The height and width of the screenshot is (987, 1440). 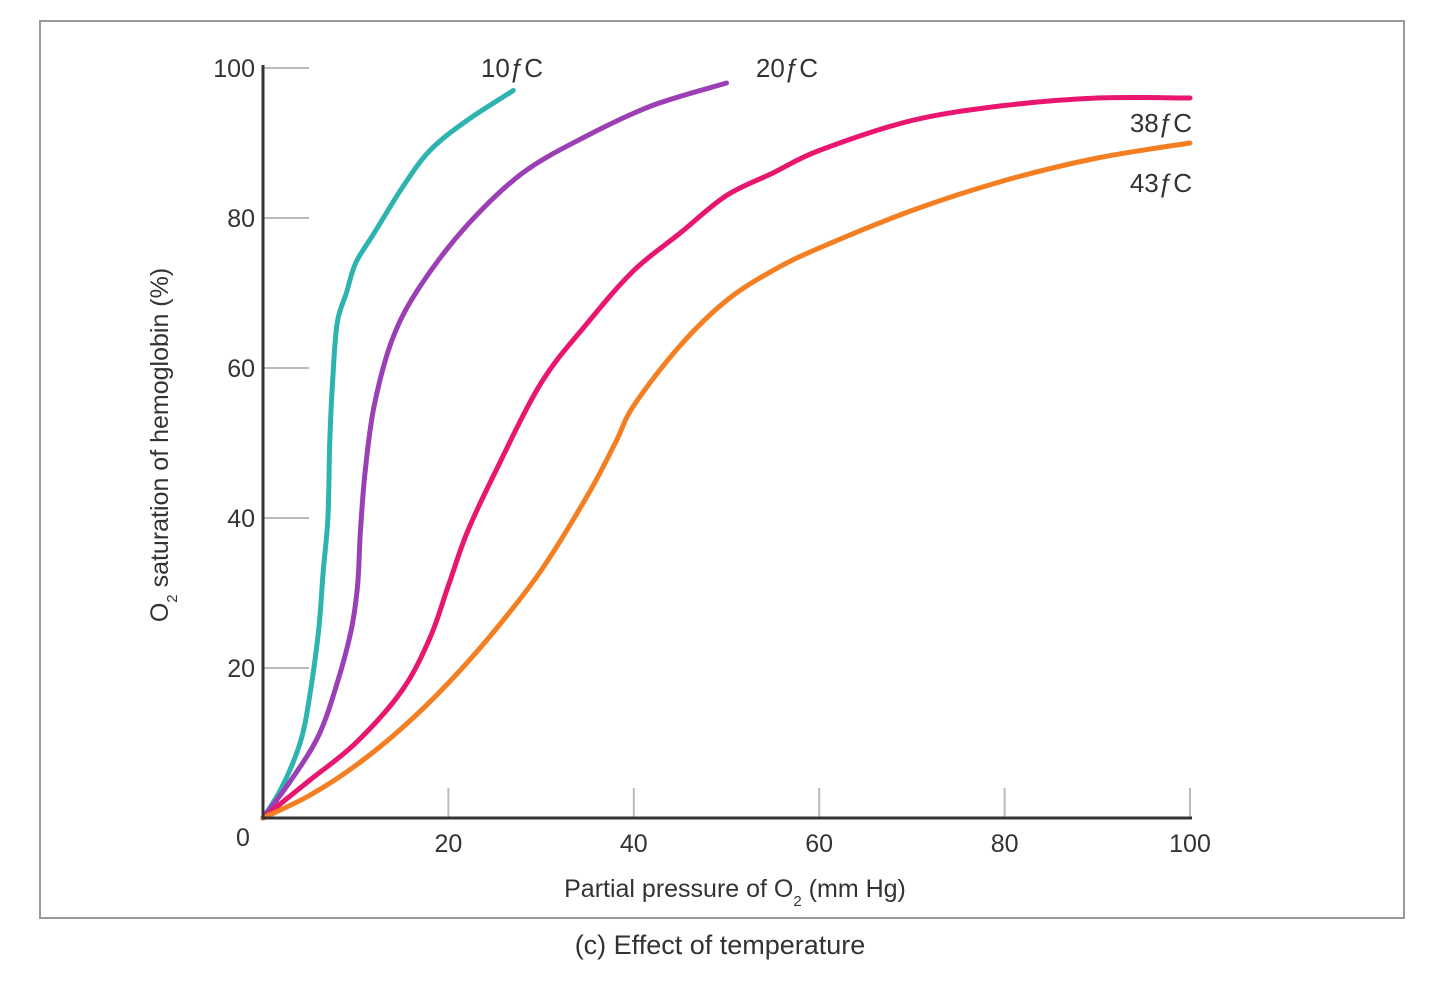 I want to click on x-tick-label: 60, so click(x=819, y=844).